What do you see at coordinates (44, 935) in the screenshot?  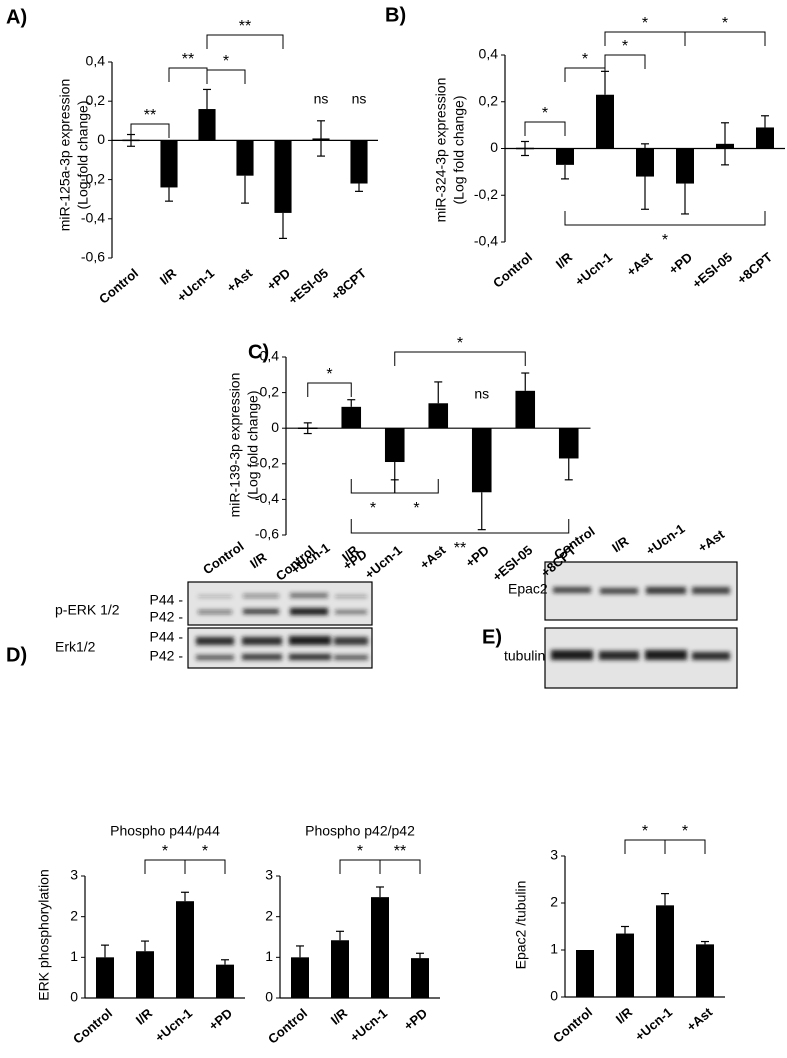 I see `y-axis-label: ERK phosphorylation` at bounding box center [44, 935].